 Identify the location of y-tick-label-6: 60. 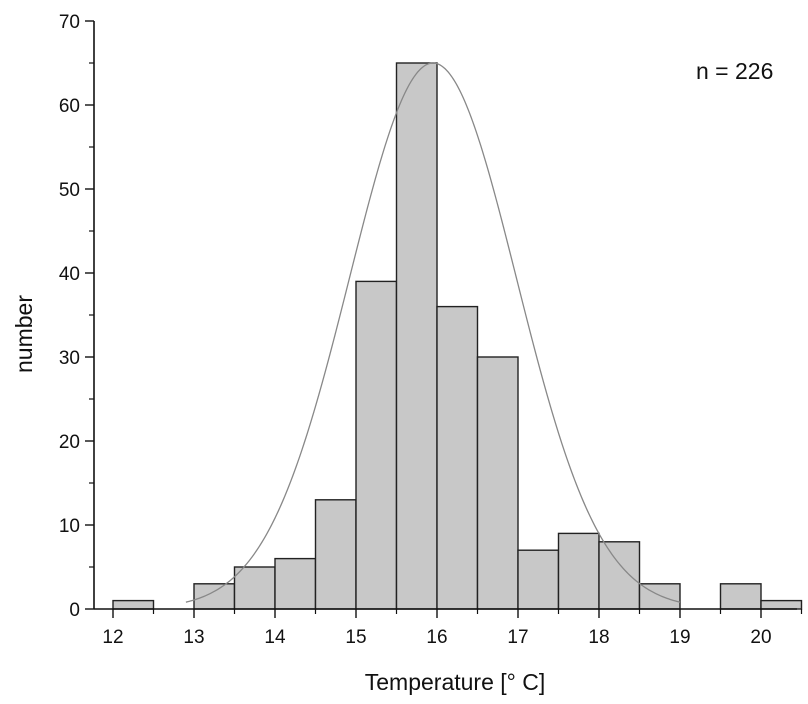
(69, 106).